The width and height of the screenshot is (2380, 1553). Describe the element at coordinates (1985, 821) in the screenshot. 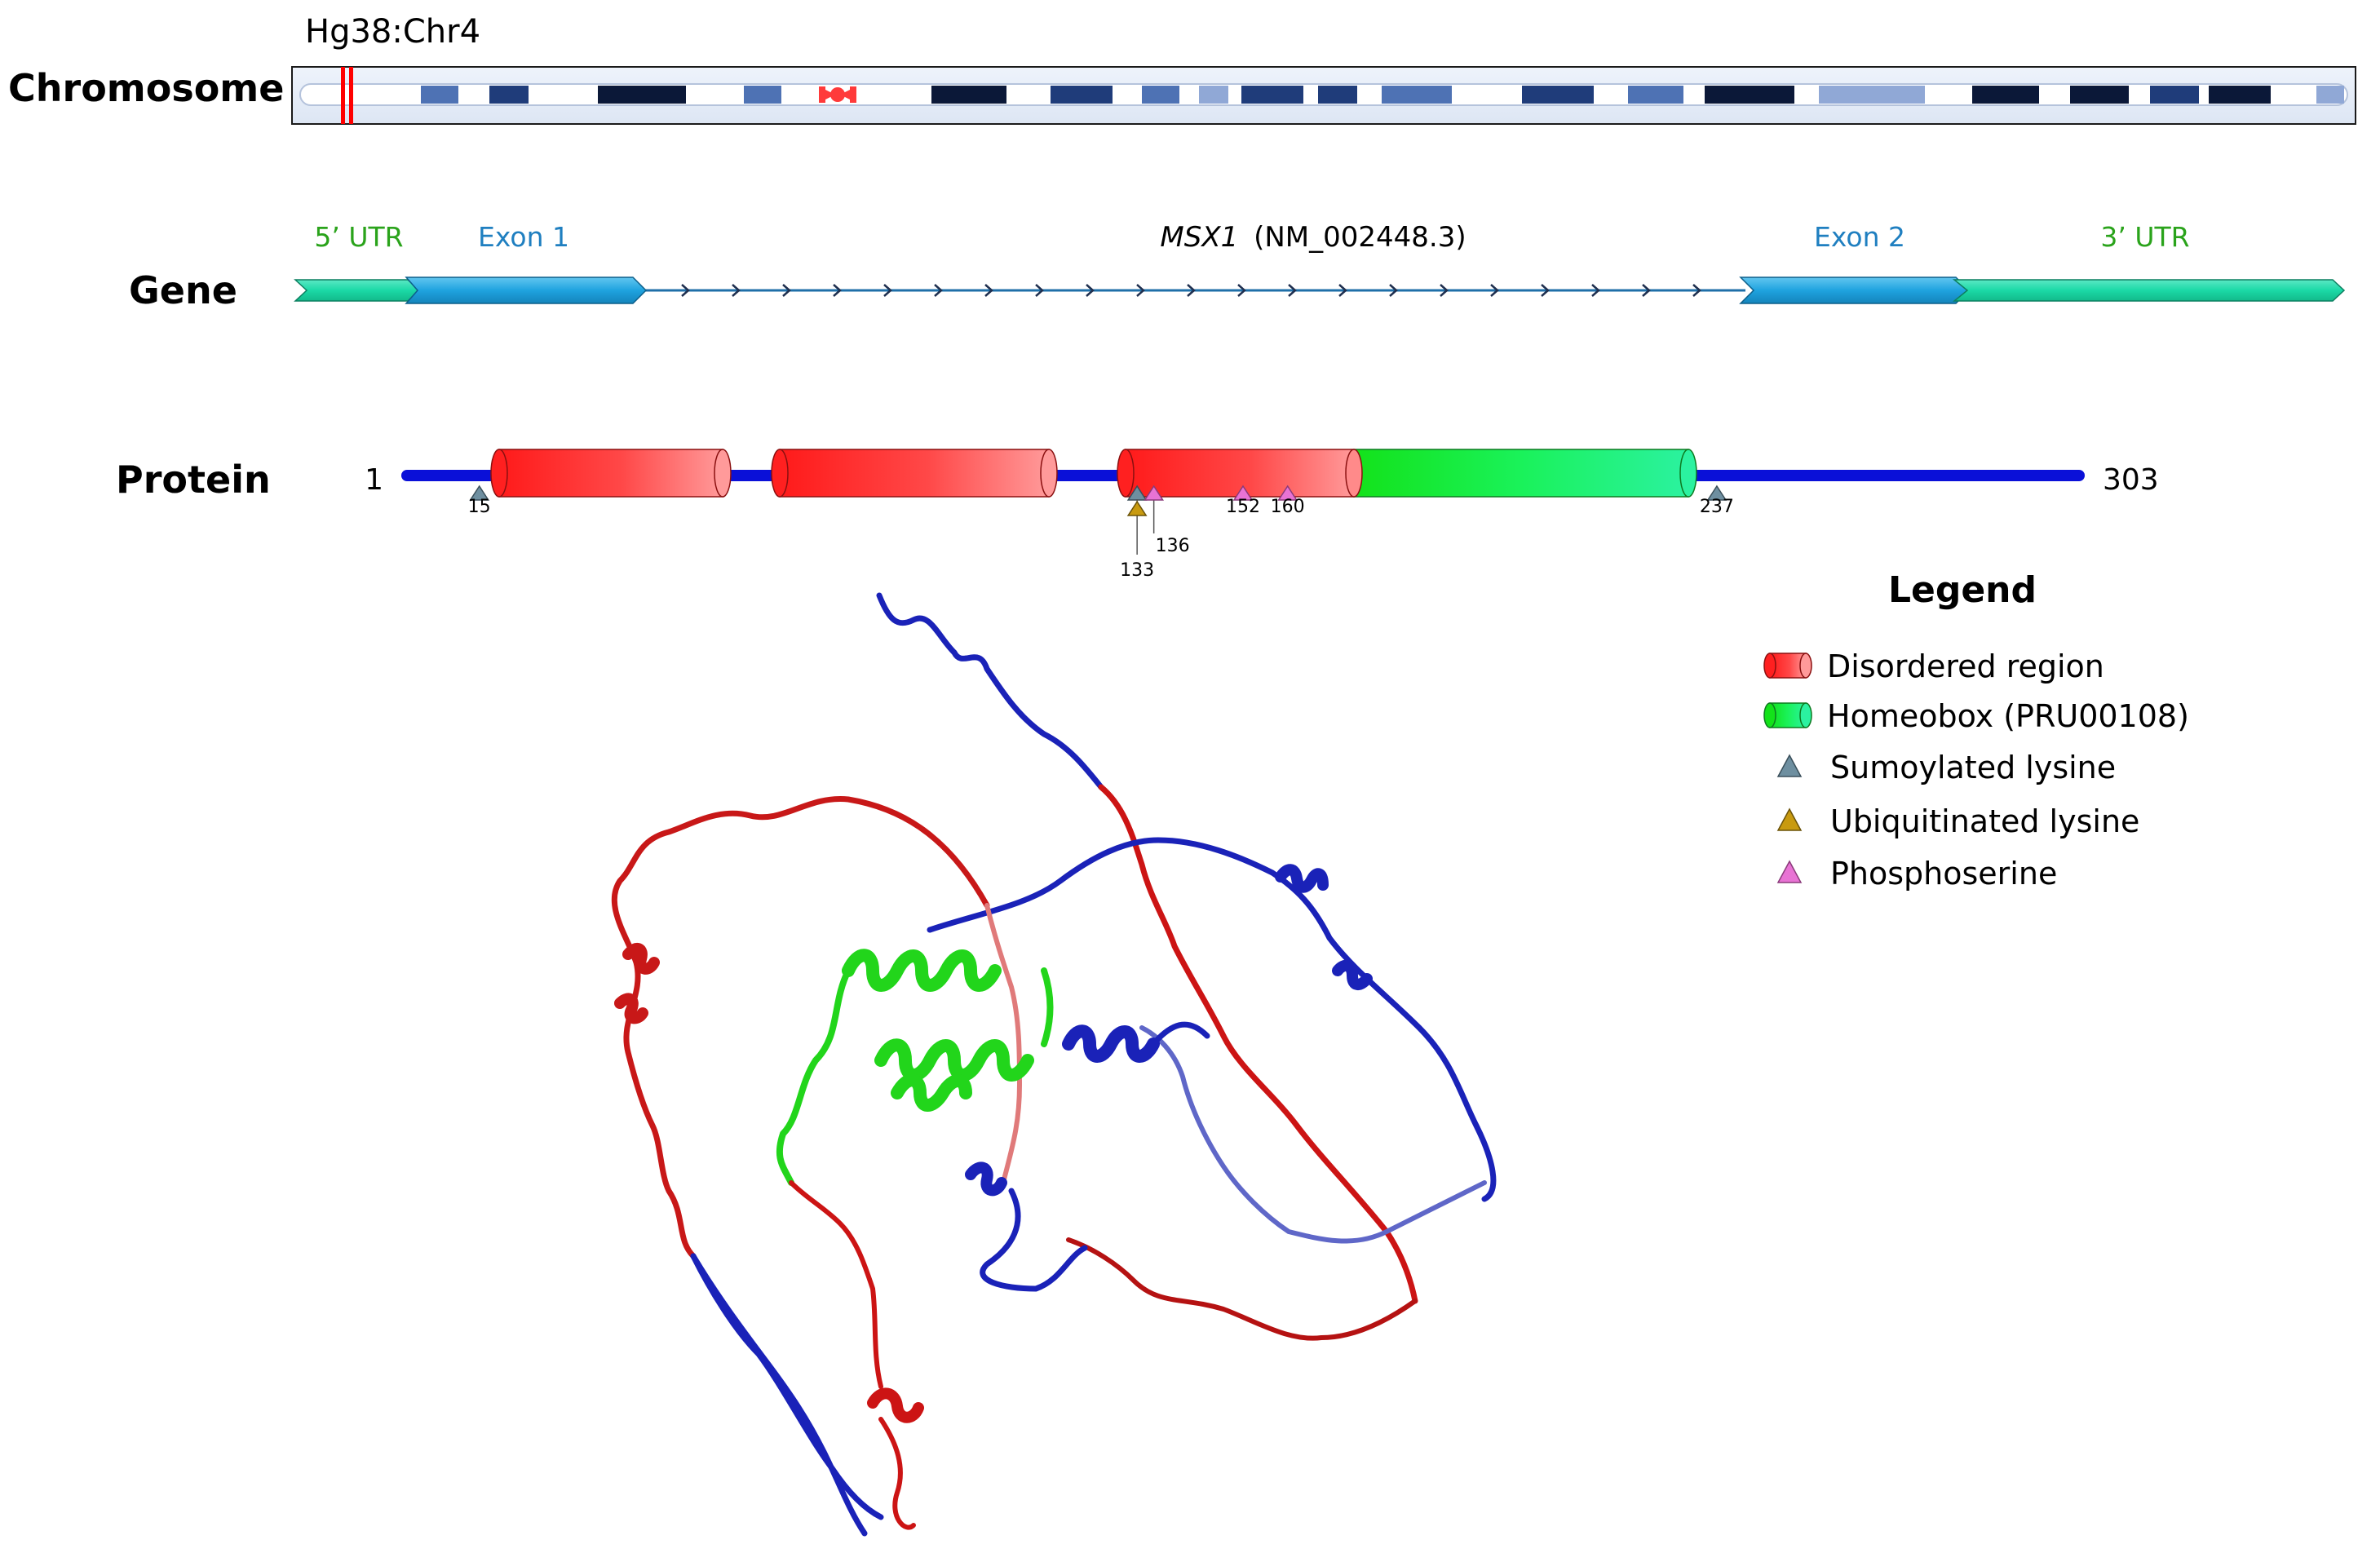

I see `legend-ubiq-label: Ubiquitinated lysine` at that location.